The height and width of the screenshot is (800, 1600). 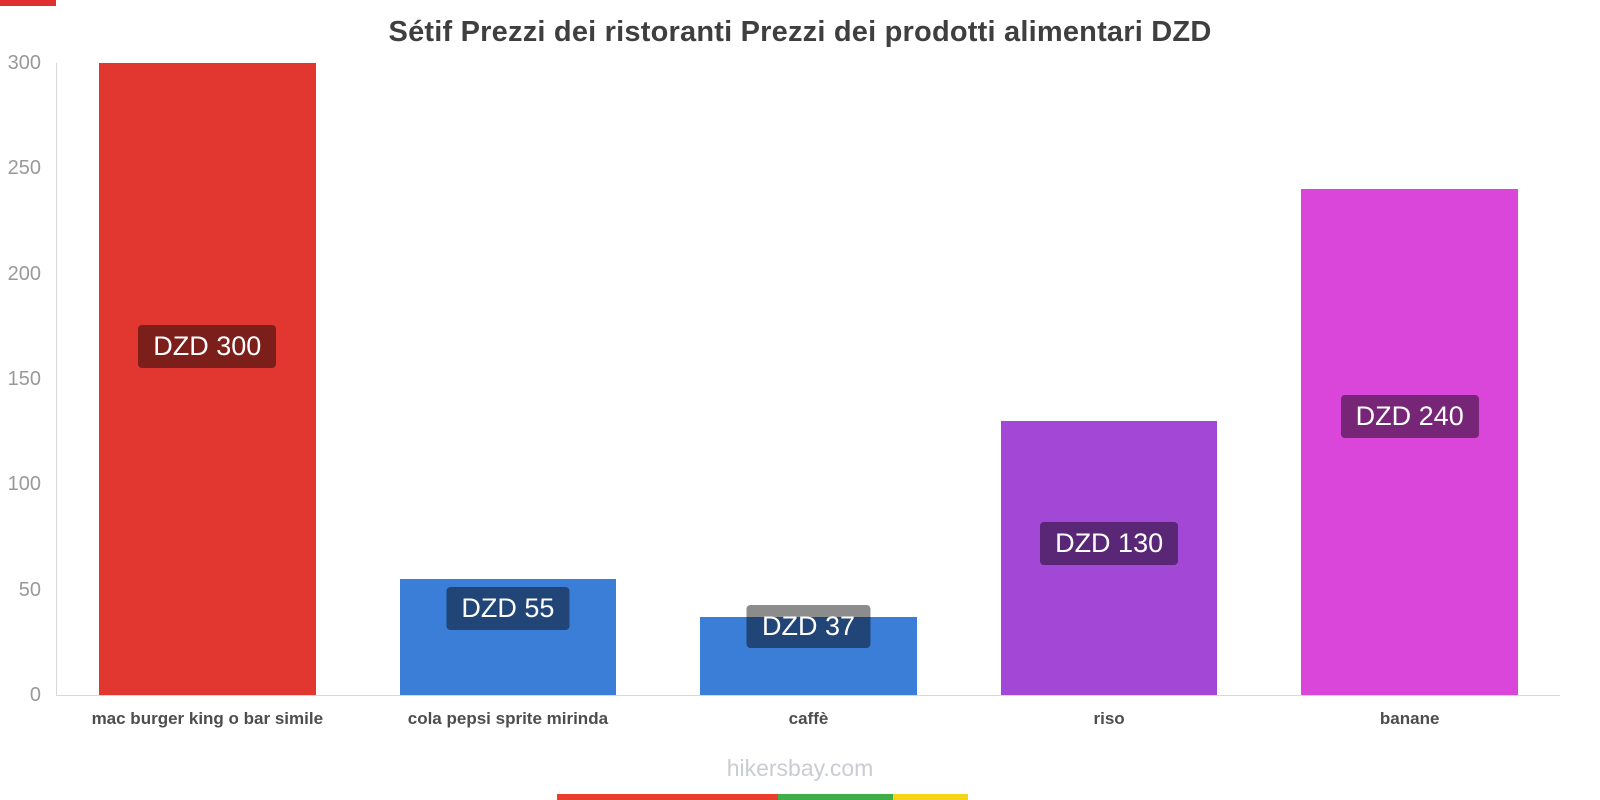 I want to click on y-axis-tick-label: 250, so click(x=24, y=168).